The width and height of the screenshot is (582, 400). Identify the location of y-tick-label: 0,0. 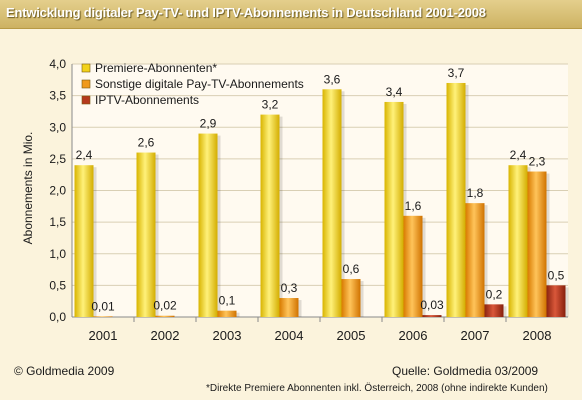
(57, 317).